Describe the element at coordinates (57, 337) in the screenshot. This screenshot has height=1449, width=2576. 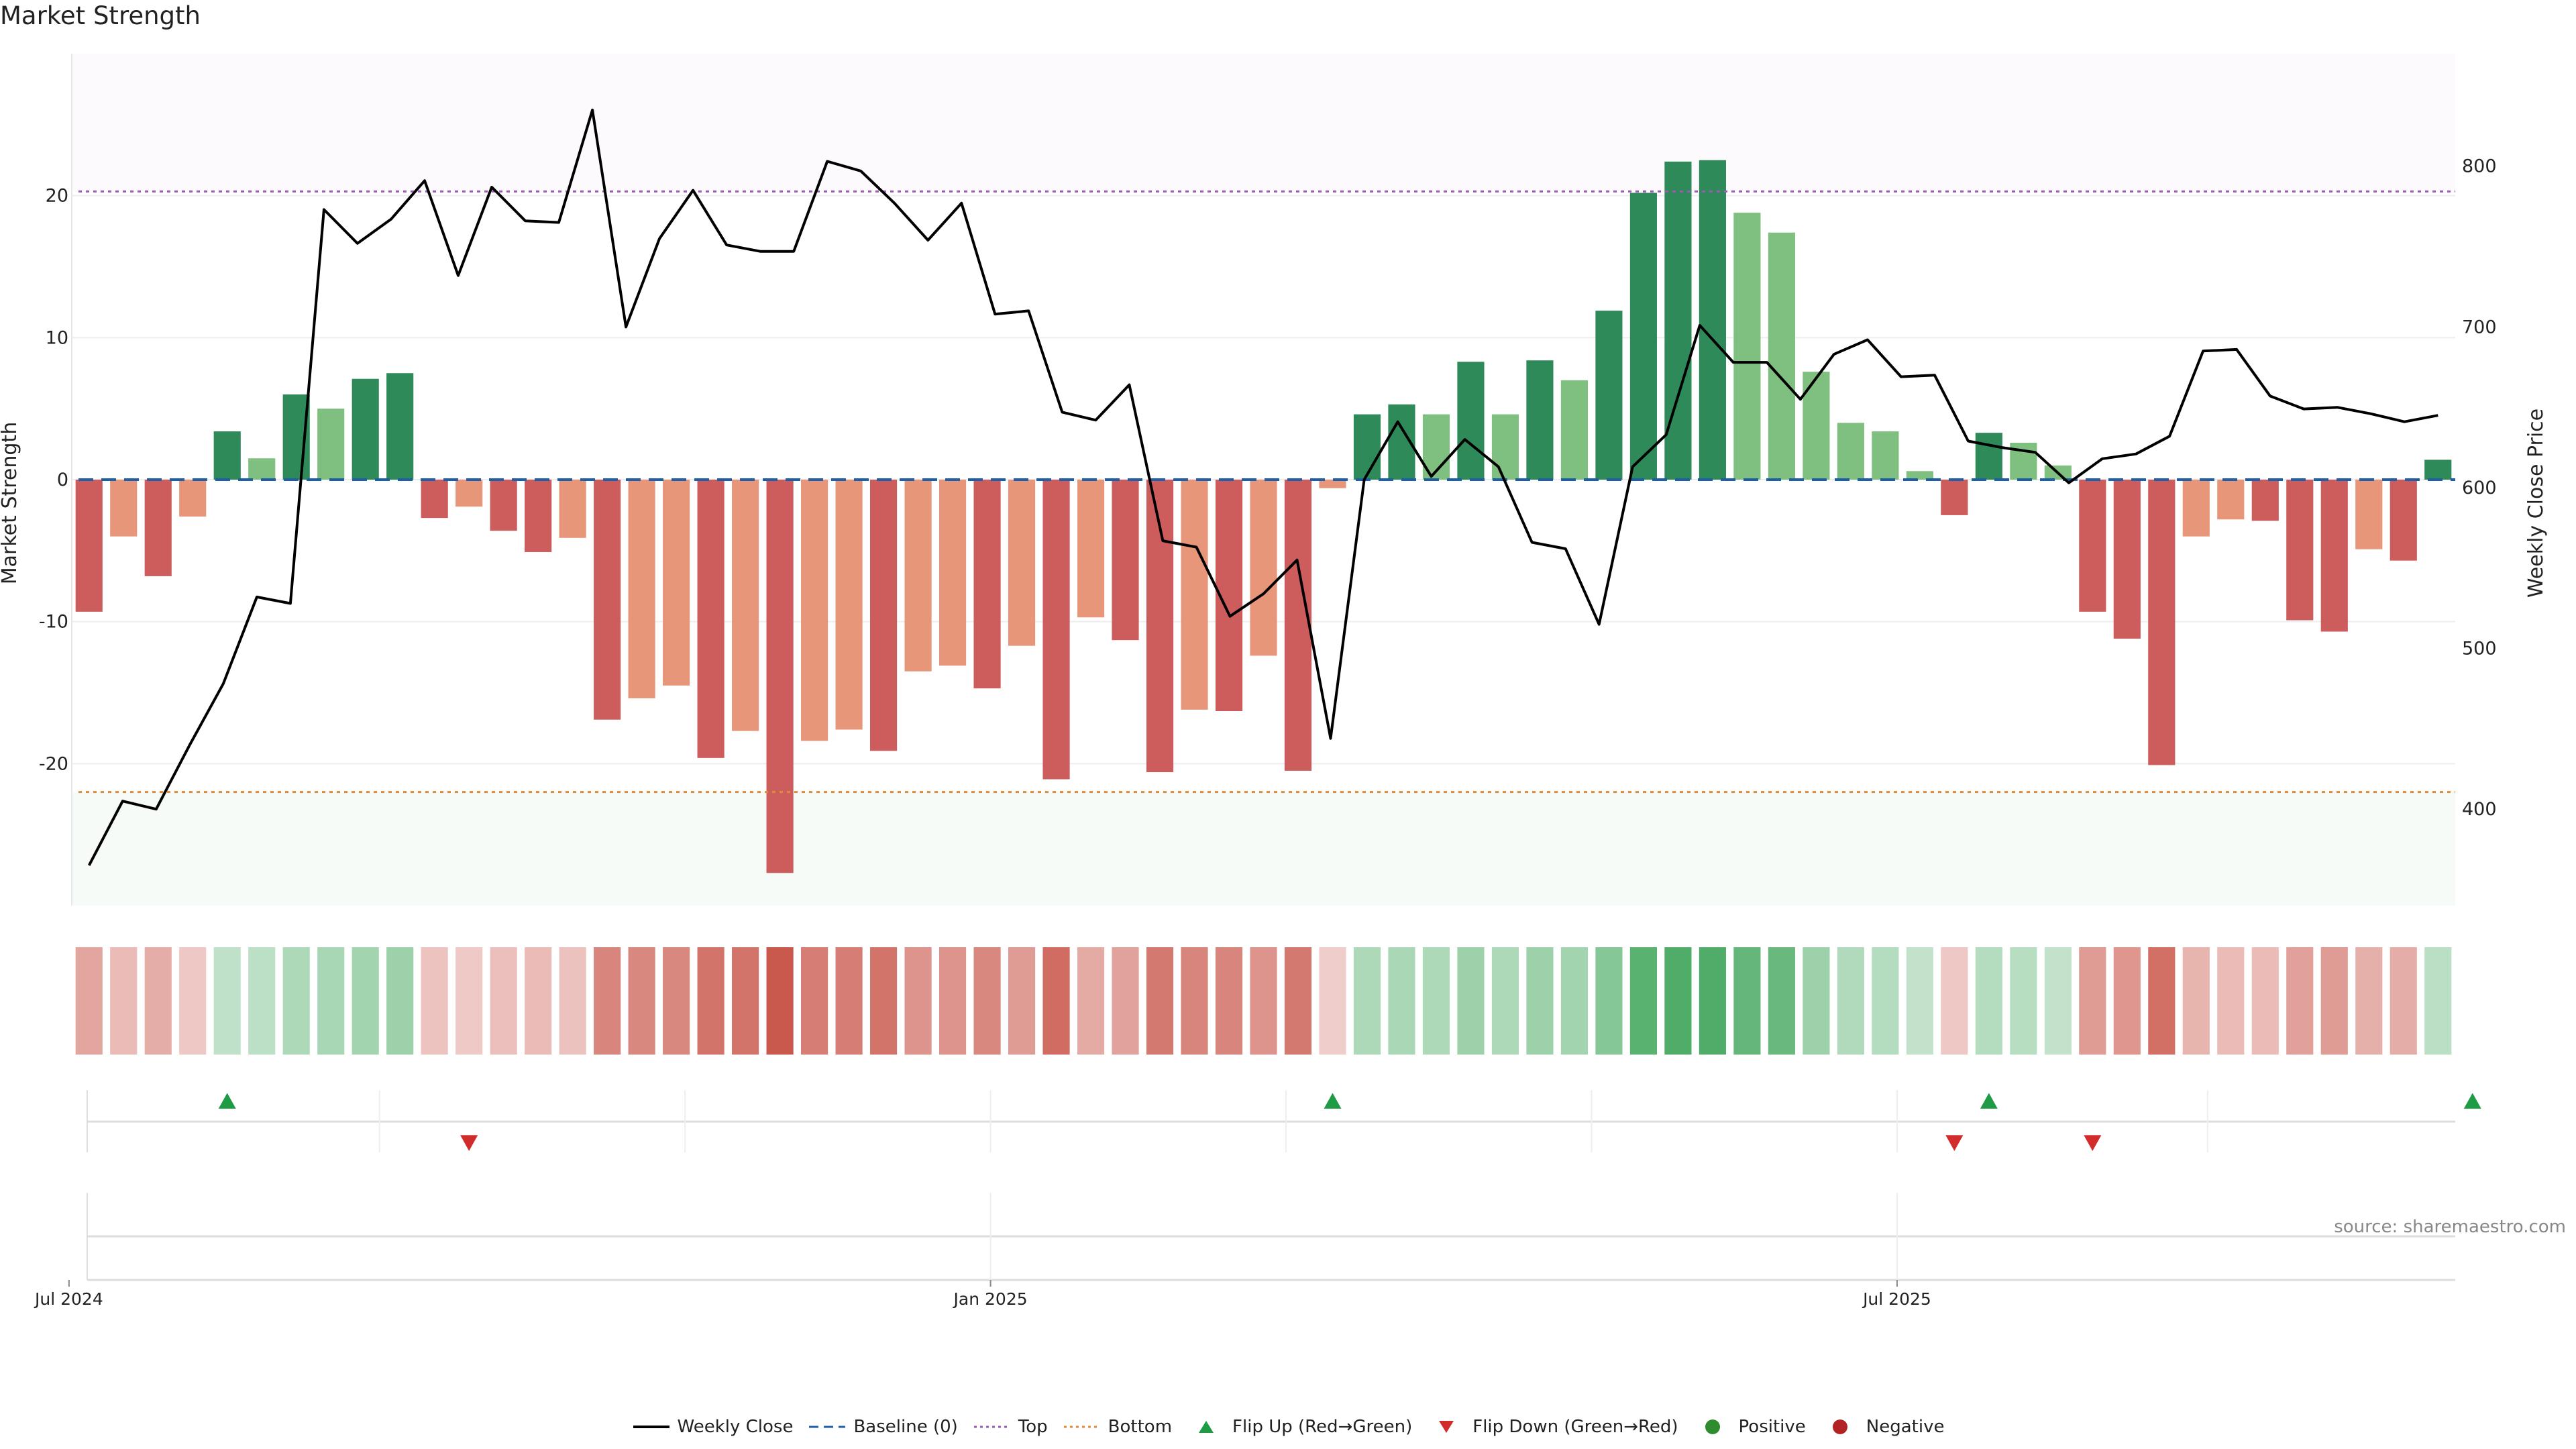
I see `y-tick-label: 10` at that location.